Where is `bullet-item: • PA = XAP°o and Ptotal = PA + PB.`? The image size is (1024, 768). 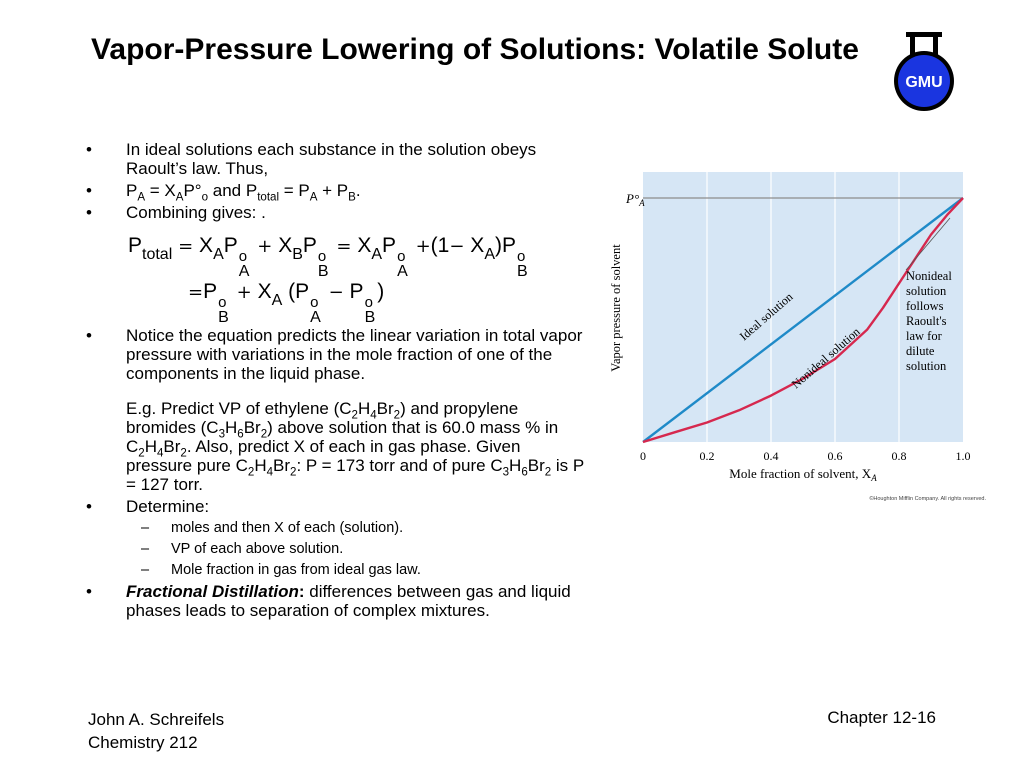 bullet-item: • PA = XAP°o and Ptotal = PA + PB. is located at coordinates (336, 192).